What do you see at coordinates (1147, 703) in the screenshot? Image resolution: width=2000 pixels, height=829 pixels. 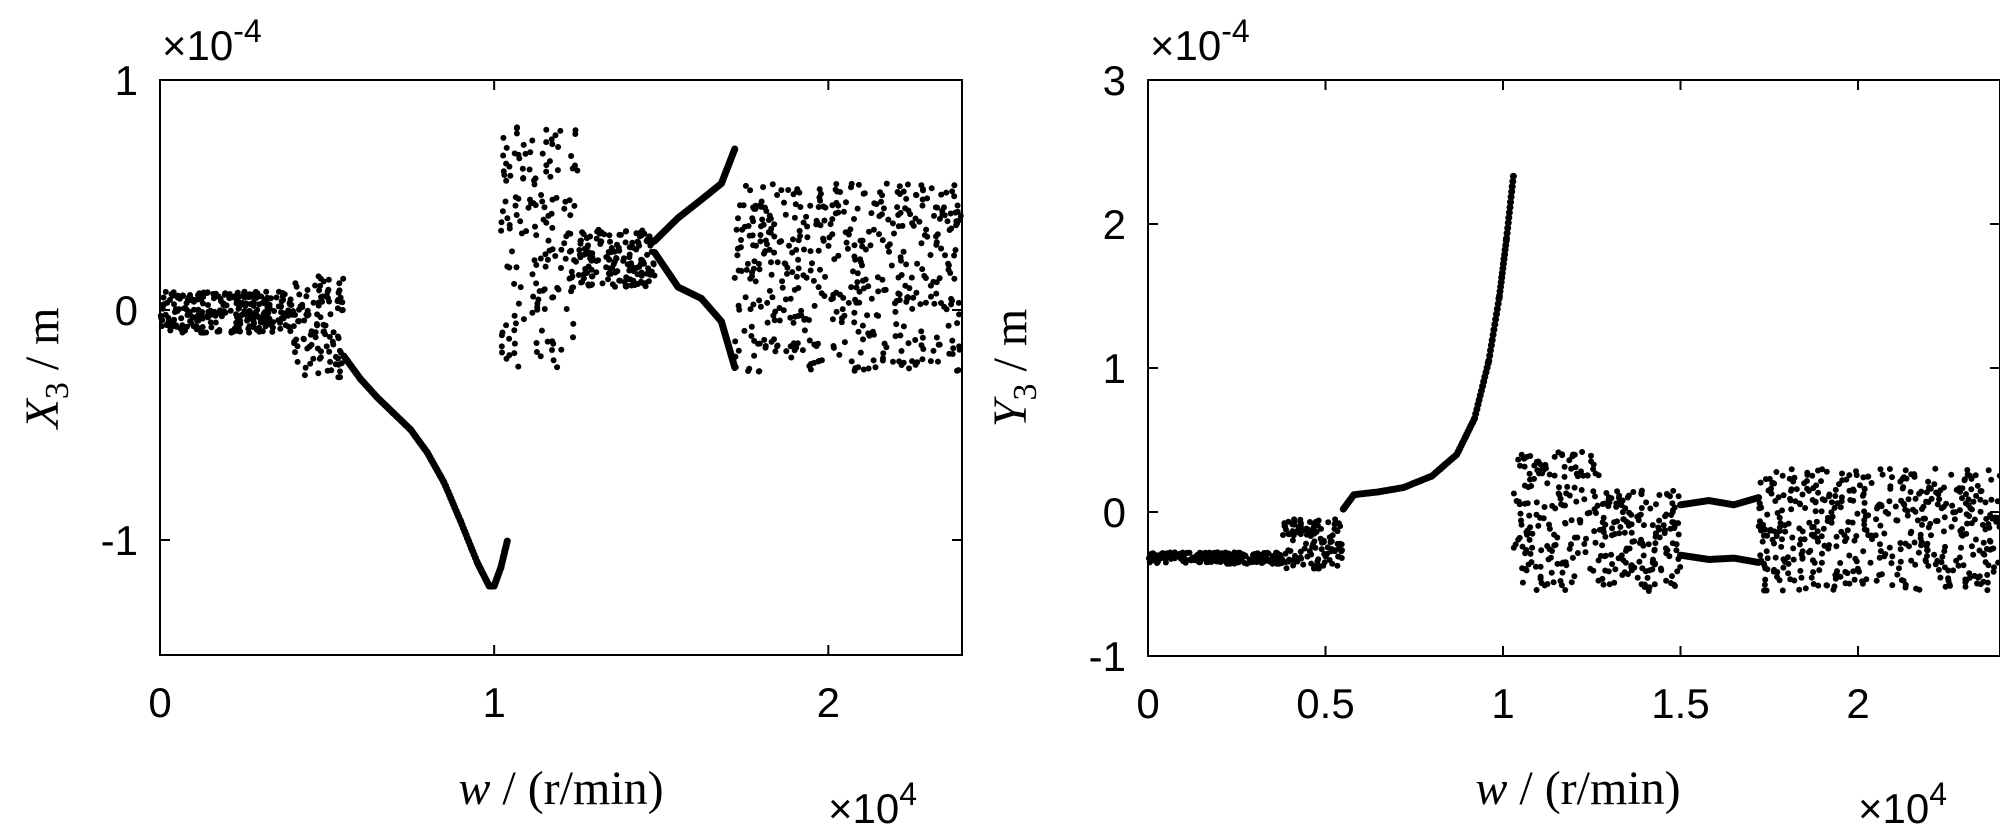 I see `x-tick-label: 0` at bounding box center [1147, 703].